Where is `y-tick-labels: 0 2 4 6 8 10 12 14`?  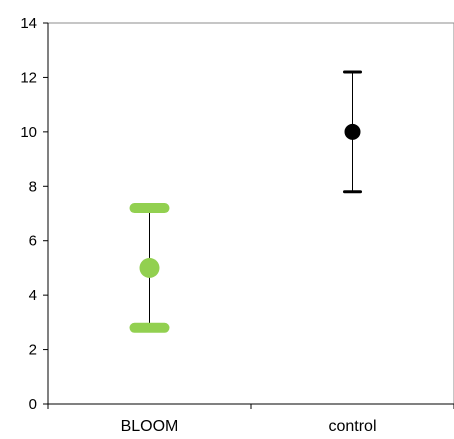
y-tick-labels: 0 2 4 6 8 10 12 14 is located at coordinates (28, 214).